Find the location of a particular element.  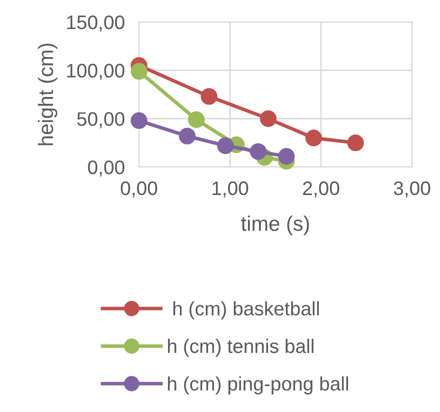

legend-label: h (cm) basketball is located at coordinates (246, 310).